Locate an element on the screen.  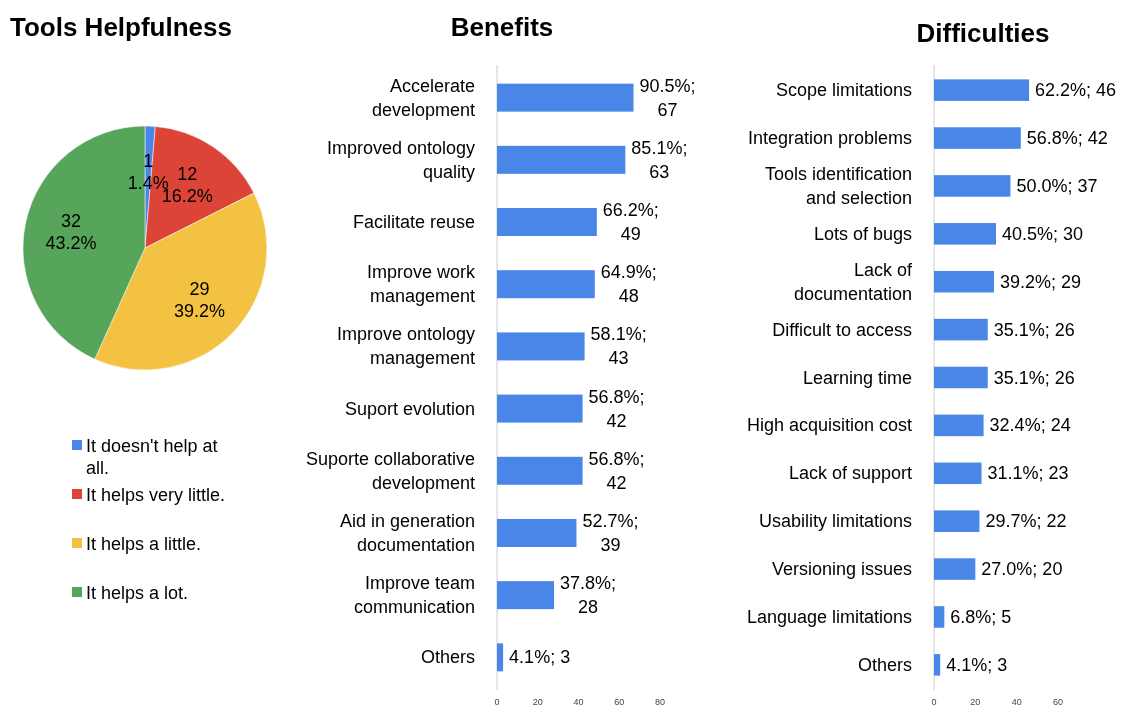
y-tick-label: Improve work management is located at coordinates (421, 284).